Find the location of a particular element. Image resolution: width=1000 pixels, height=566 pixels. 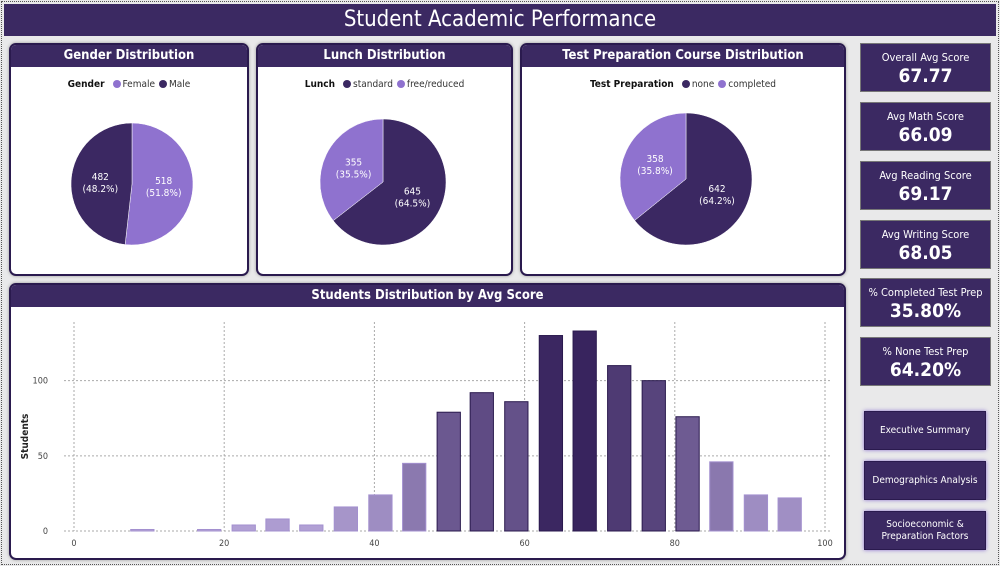

gender-pie-chart: 518(51.8%) 482(48.2%) is located at coordinates (130, 160).